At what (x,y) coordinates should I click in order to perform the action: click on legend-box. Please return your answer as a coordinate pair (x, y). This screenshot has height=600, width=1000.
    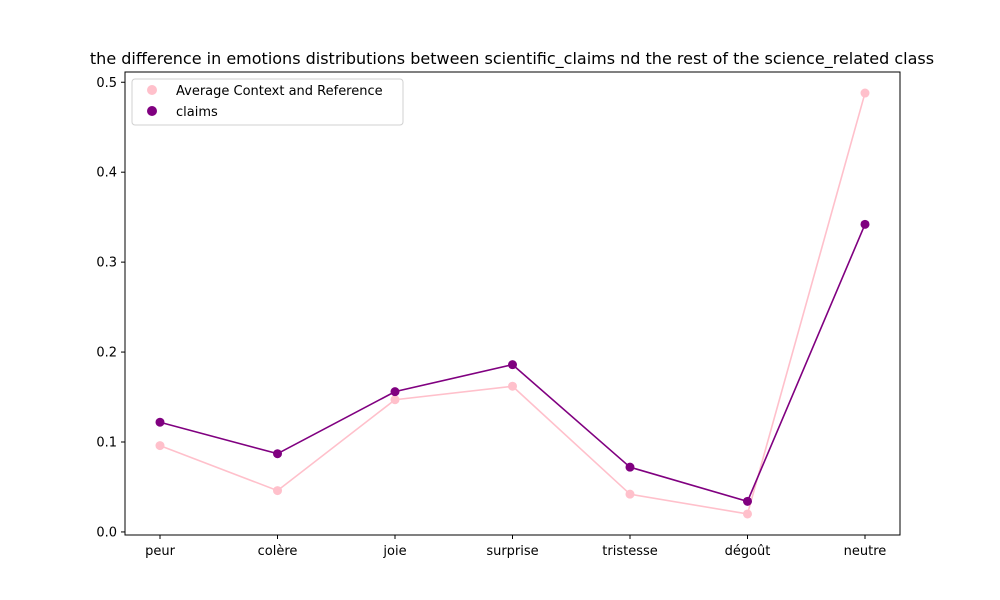
    Looking at the image, I should click on (267, 102).